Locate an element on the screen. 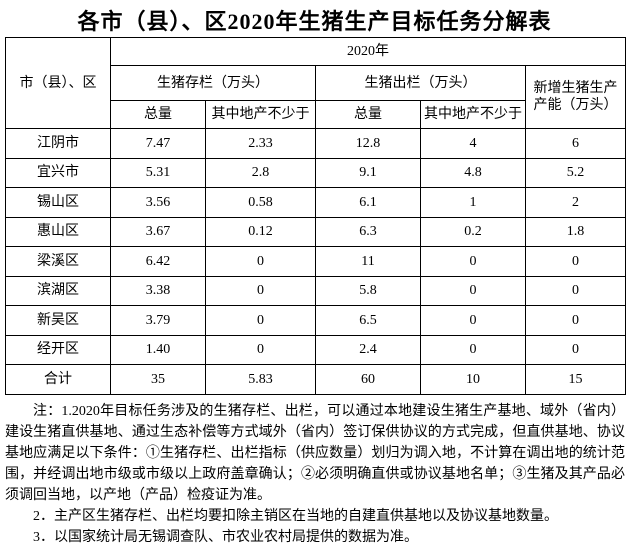 The width and height of the screenshot is (629, 548). value-cell: 1.40 is located at coordinates (158, 349).